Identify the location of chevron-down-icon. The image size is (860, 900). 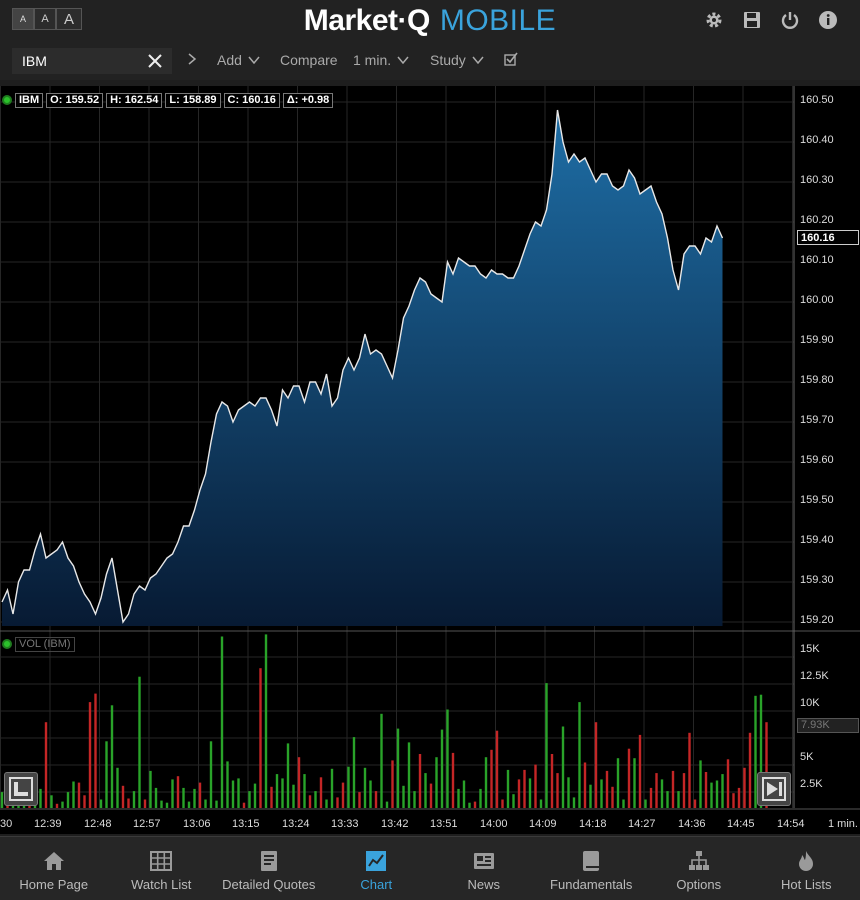
(254, 60).